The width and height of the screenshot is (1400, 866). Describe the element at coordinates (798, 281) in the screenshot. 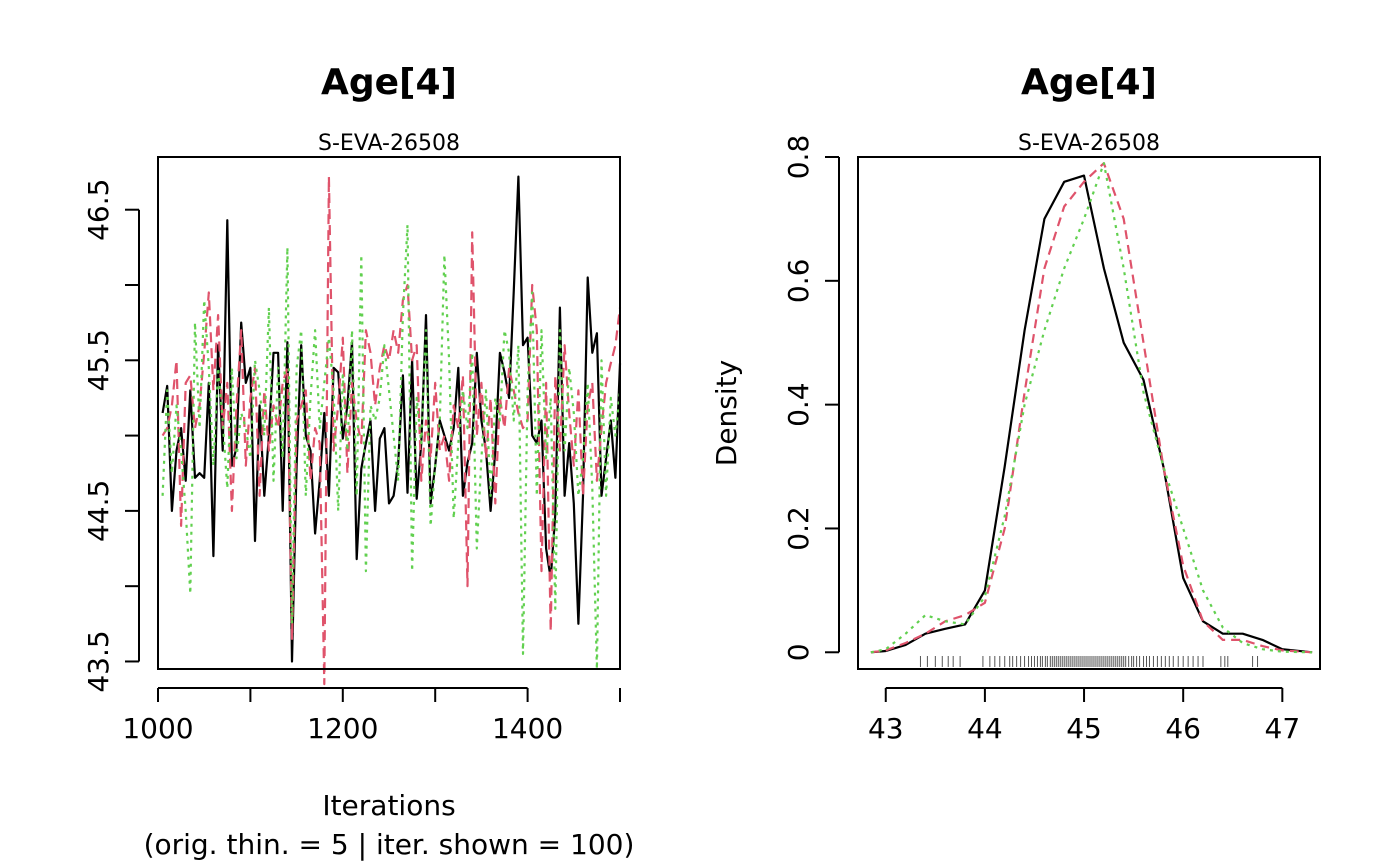

I see `y-tick-label: 0.6` at that location.